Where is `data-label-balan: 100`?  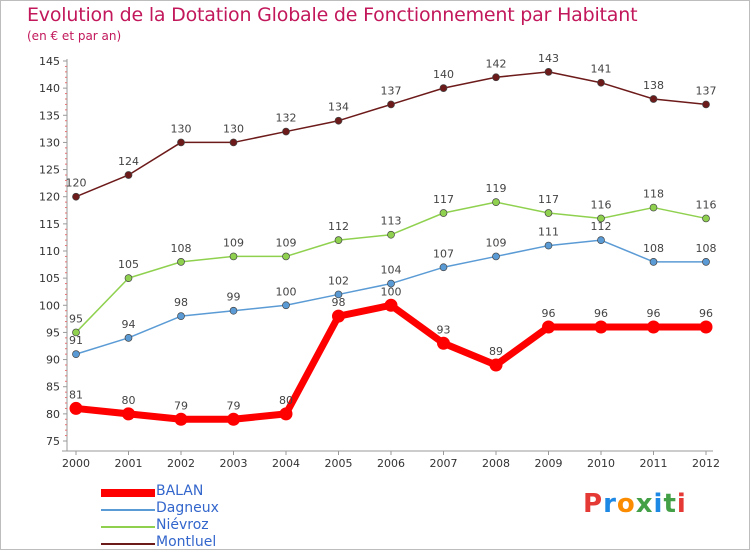
data-label-balan: 100 is located at coordinates (391, 291).